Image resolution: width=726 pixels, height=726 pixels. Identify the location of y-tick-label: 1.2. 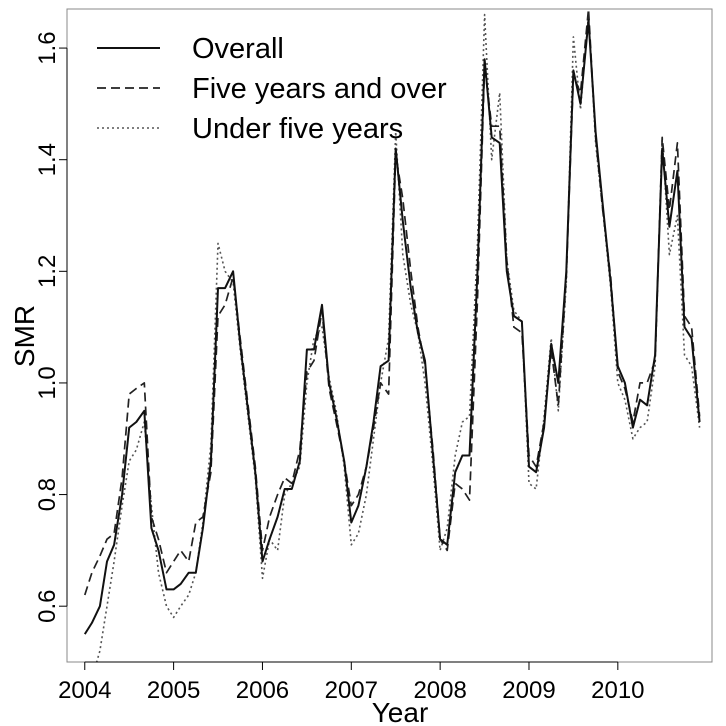
(47, 271).